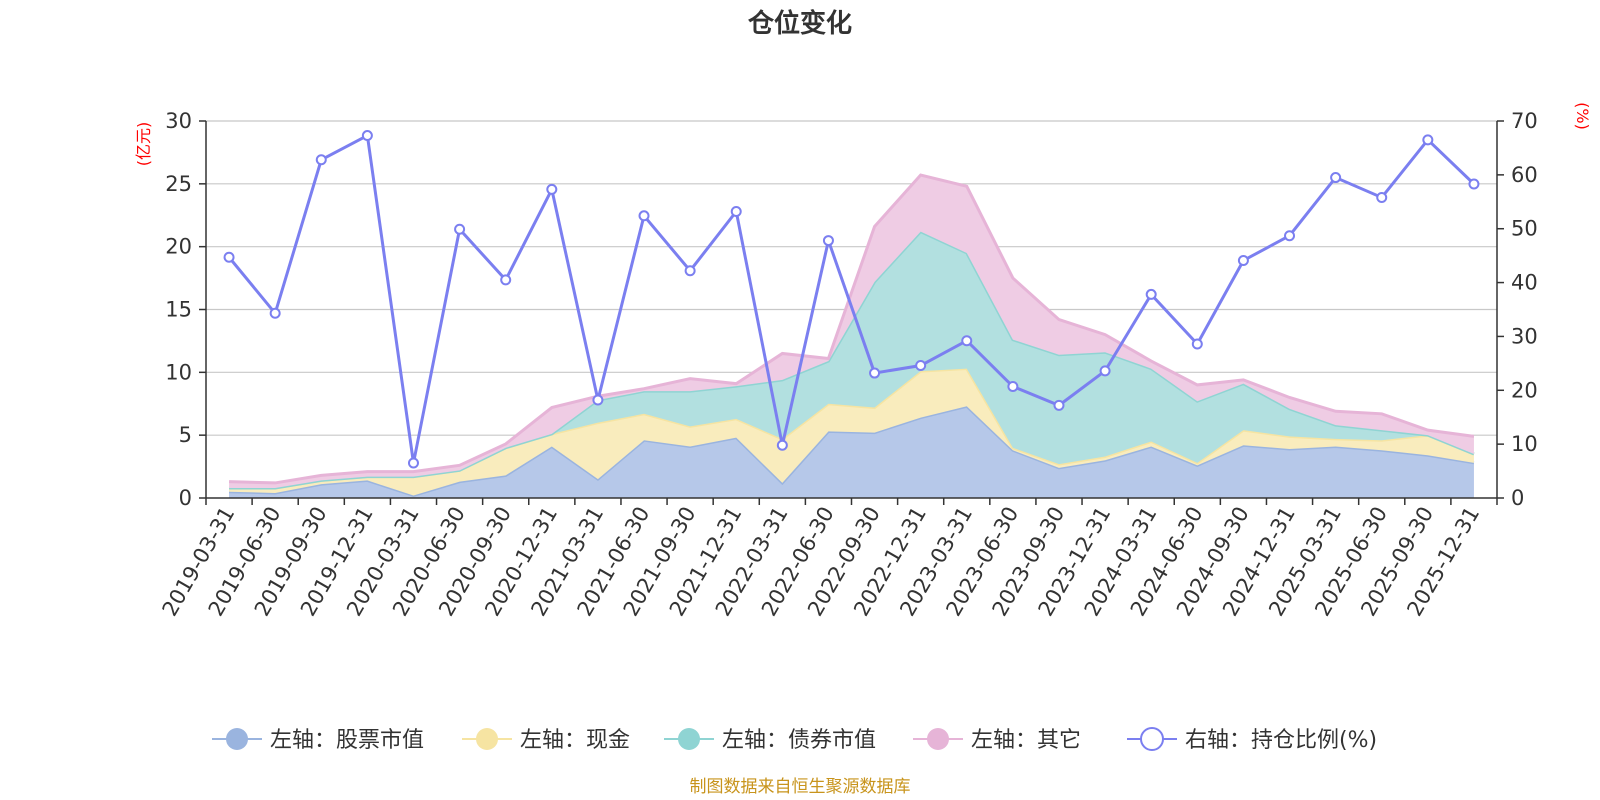  I want to click on legend-item-5: 右轴：持仓比例(%), so click(1252, 740).